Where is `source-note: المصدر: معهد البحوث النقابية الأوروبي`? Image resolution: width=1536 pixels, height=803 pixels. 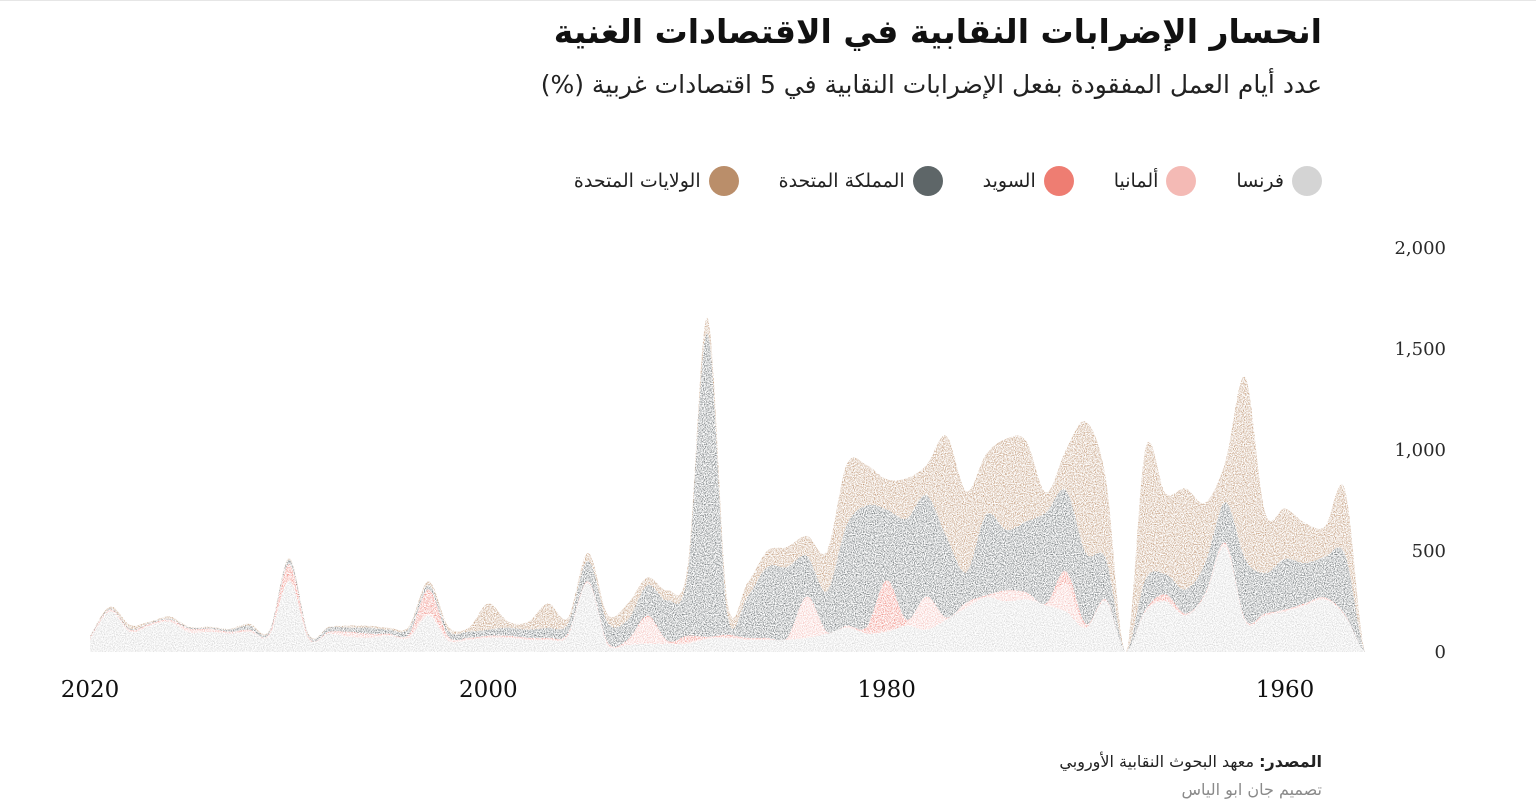 source-note: المصدر: معهد البحوث النقابية الأوروبي is located at coordinates (1190, 761).